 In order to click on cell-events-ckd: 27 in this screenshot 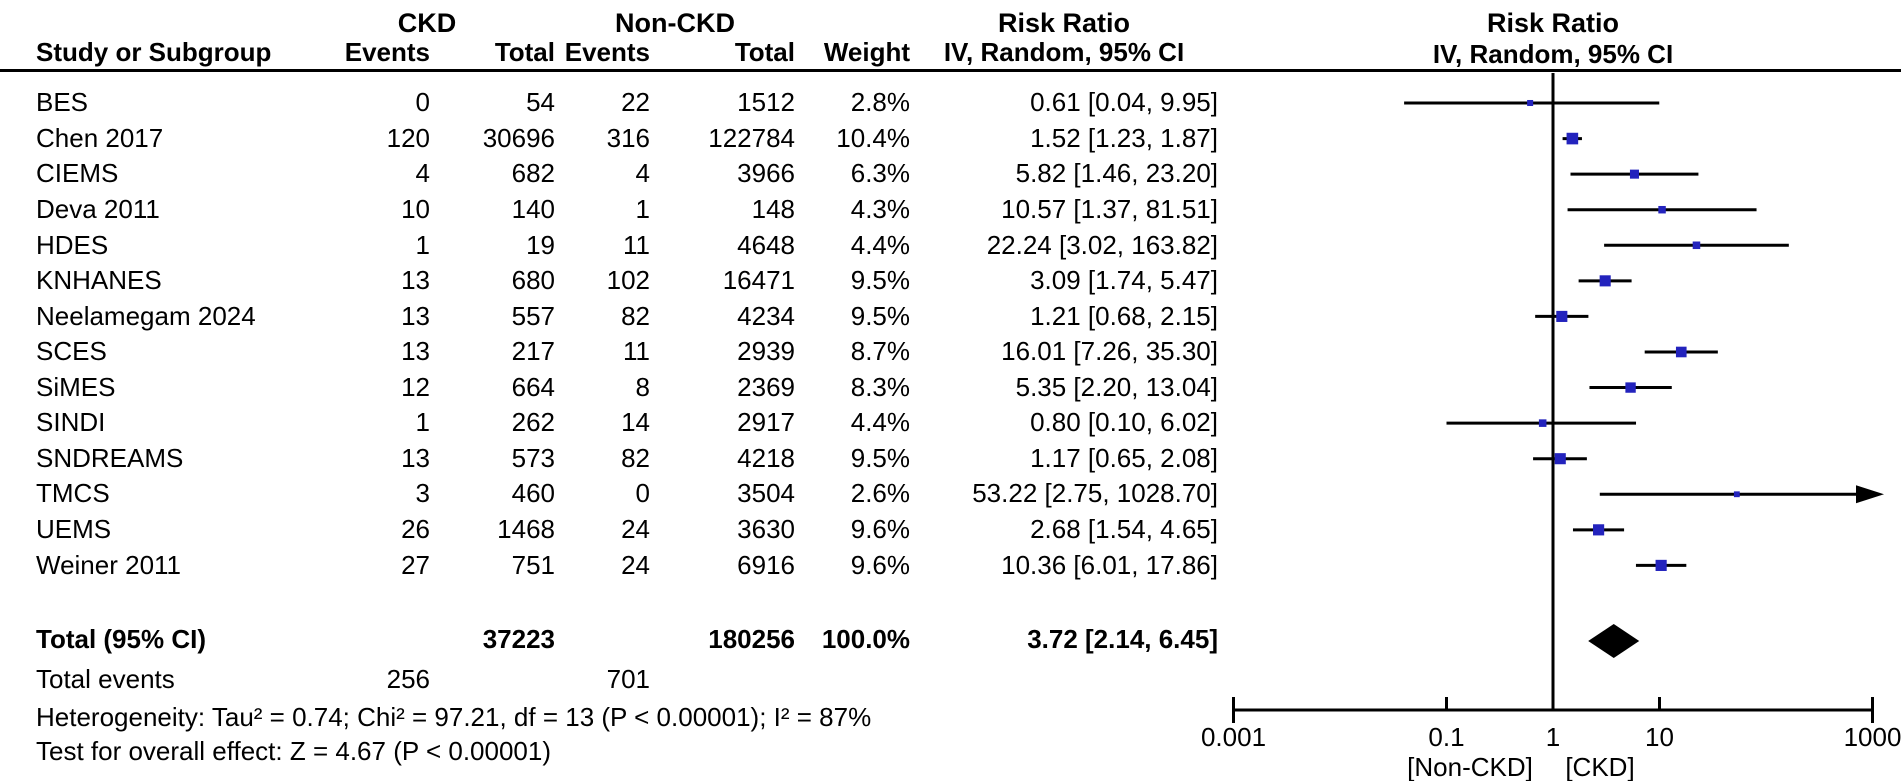, I will do `click(415, 564)`.